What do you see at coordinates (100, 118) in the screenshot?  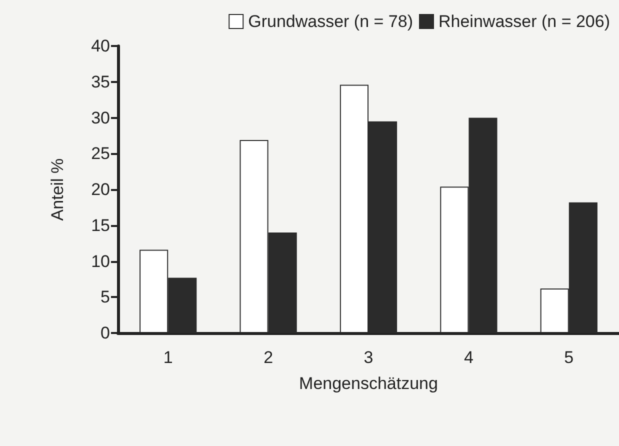 I see `y-tick-label: 30` at bounding box center [100, 118].